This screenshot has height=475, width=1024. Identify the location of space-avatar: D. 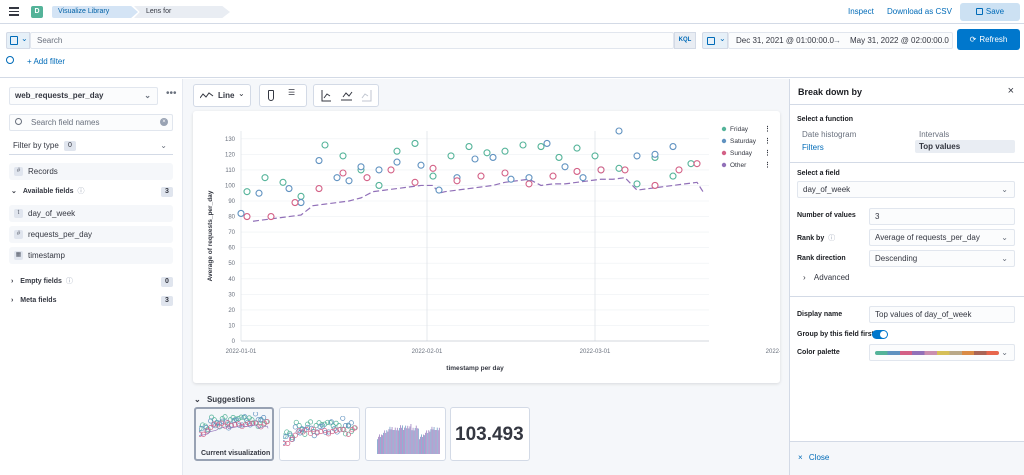
(37, 12).